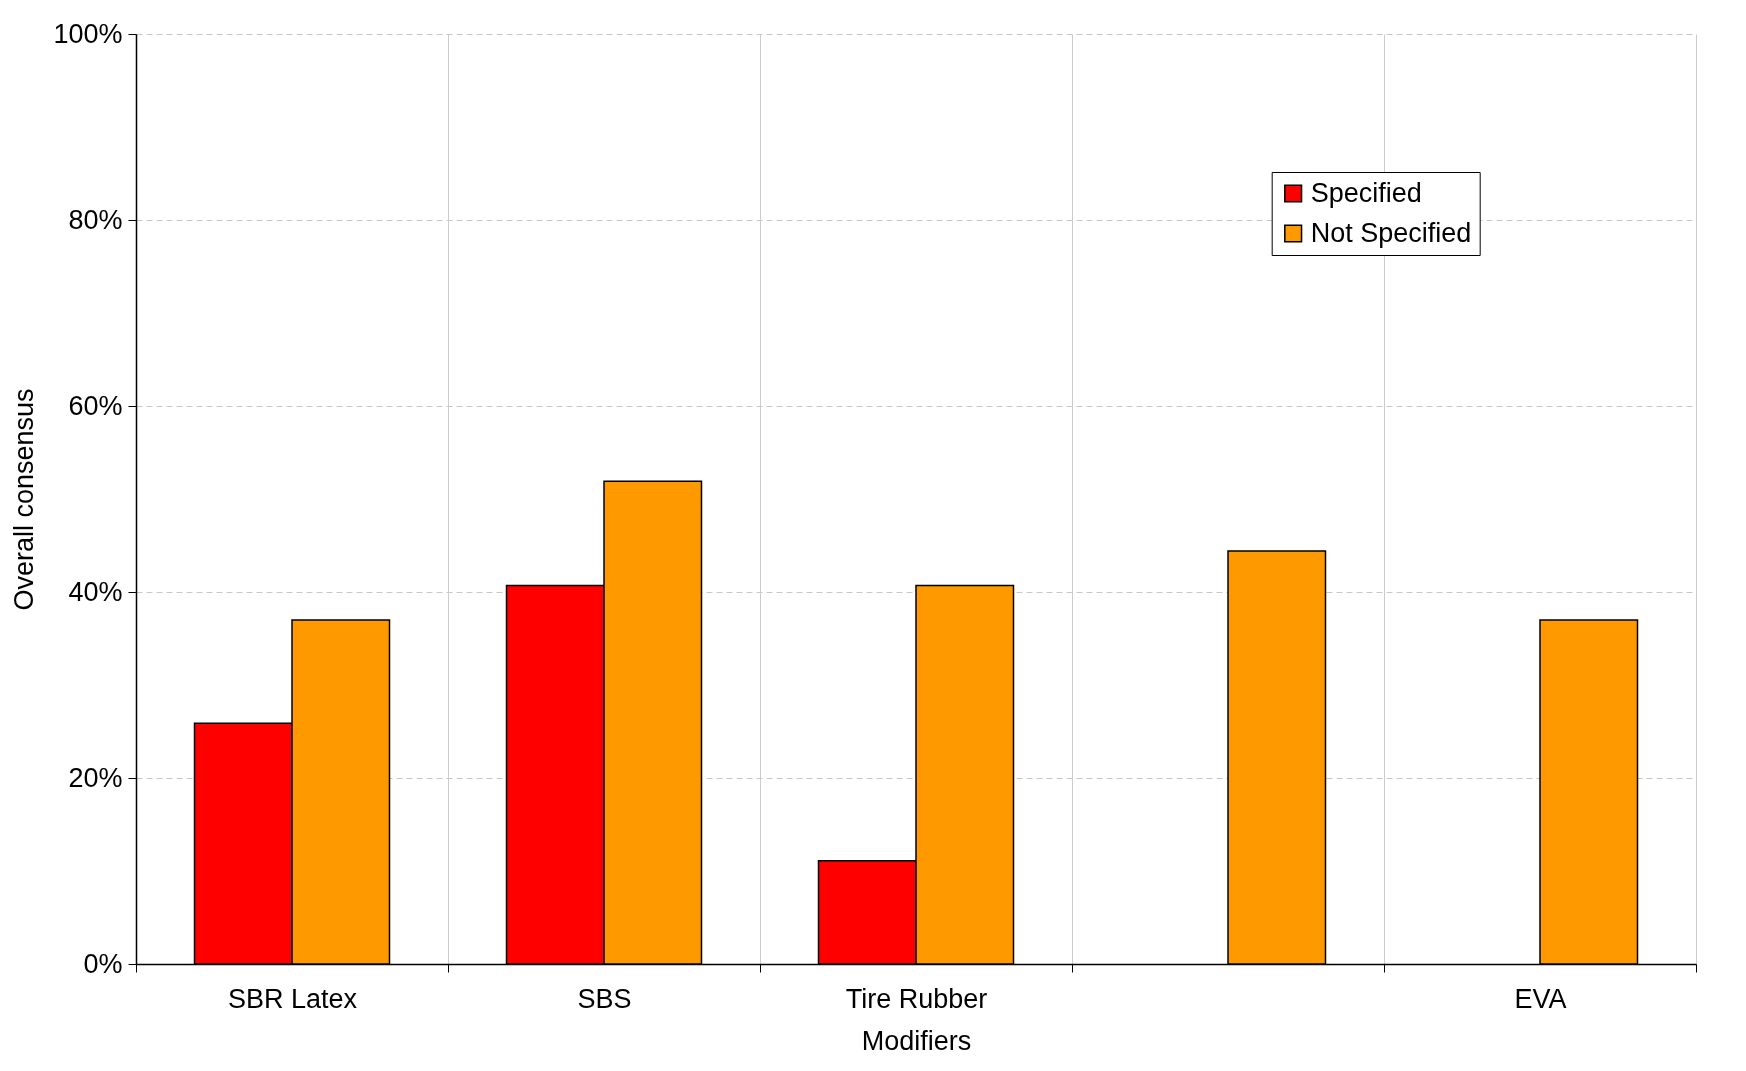  I want to click on x-tick-label: SBS, so click(604, 998).